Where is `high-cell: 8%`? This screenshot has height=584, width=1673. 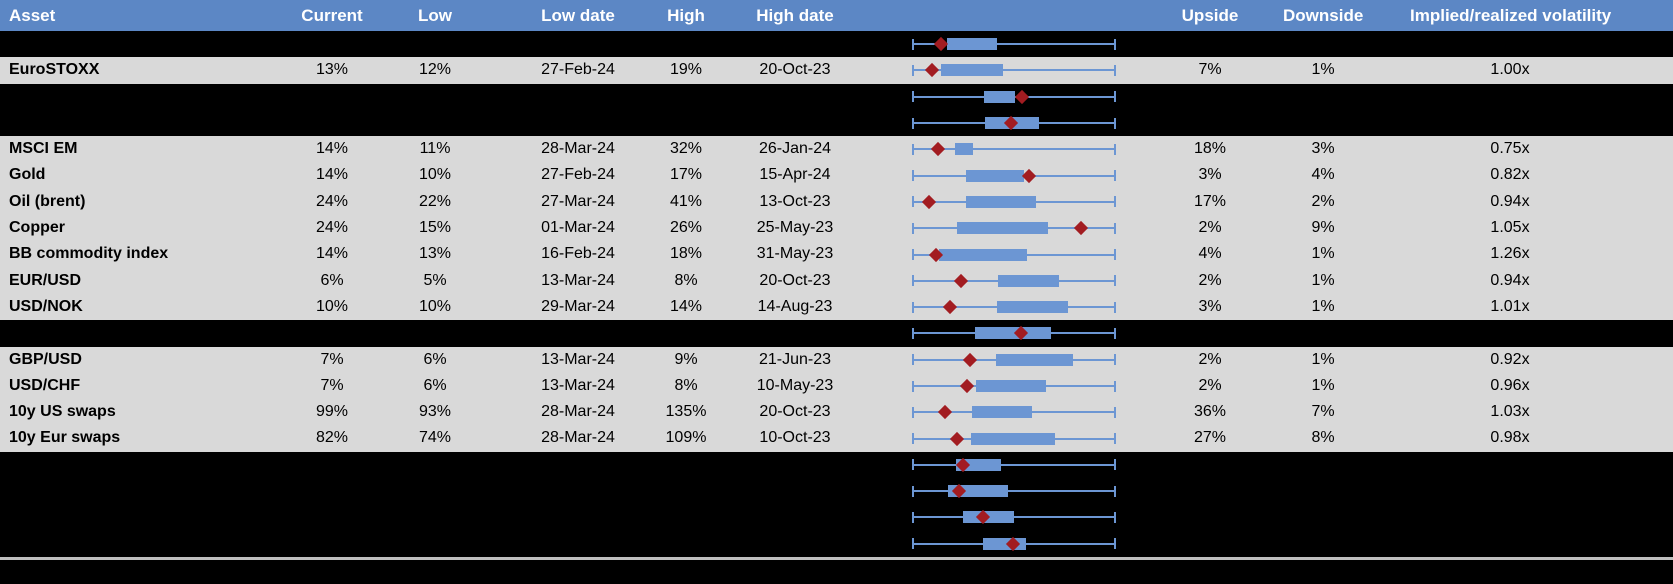
high-cell: 8% is located at coordinates (686, 280).